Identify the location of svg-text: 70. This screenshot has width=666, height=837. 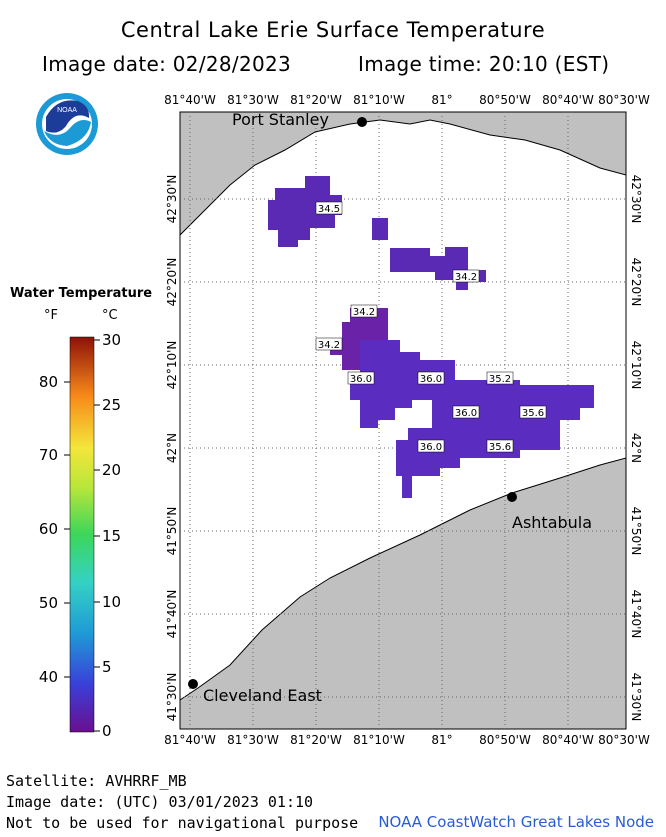
(48, 455).